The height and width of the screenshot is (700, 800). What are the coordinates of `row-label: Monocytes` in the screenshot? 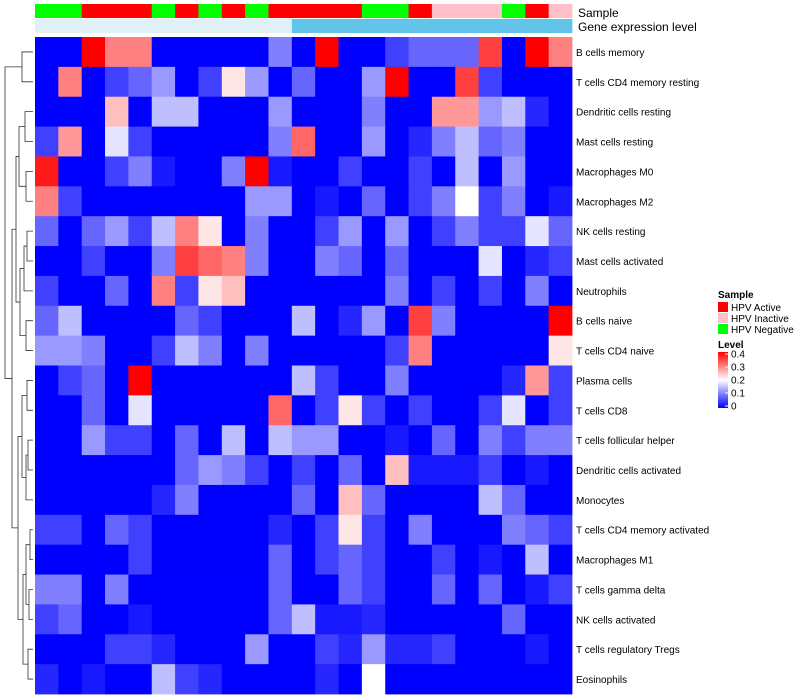 It's located at (600, 501).